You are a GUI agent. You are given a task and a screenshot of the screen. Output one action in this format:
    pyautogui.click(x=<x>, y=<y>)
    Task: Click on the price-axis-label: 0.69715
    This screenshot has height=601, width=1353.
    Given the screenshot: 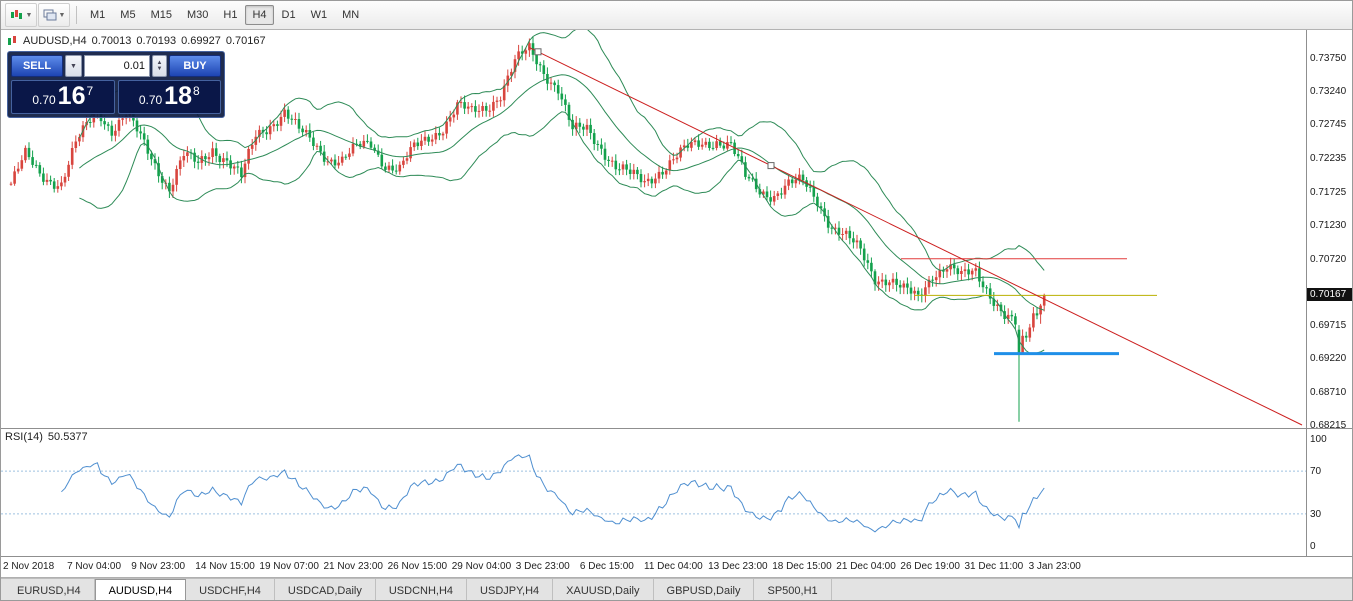 What is the action you would take?
    pyautogui.click(x=1328, y=326)
    